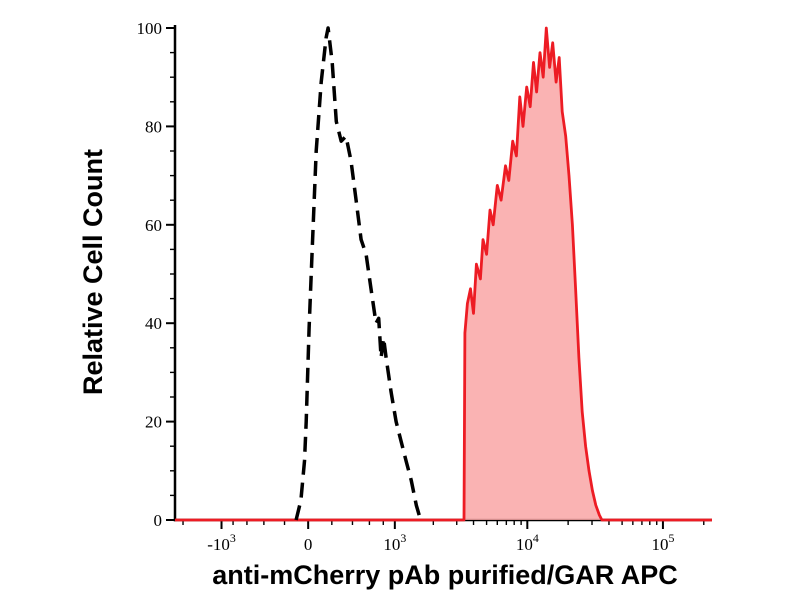 The width and height of the screenshot is (800, 600). I want to click on x-tick-label: -103, so click(221, 542).